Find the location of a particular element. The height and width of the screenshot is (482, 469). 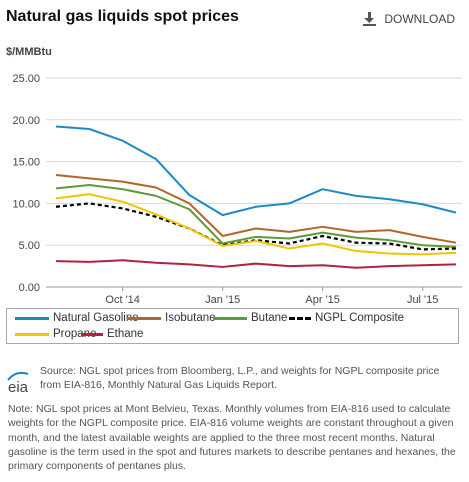

legend-item: Natural Gasoline is located at coordinates (77, 318).